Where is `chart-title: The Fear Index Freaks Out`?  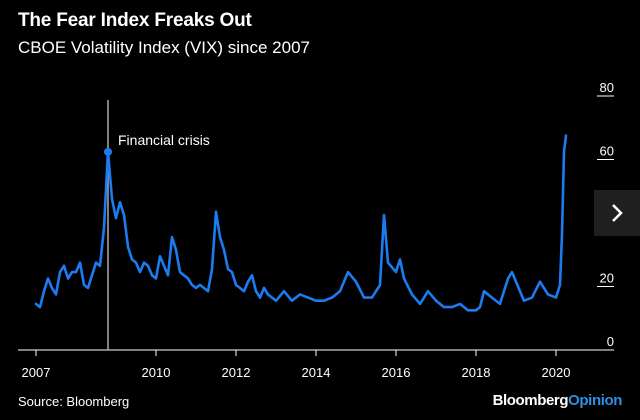
chart-title: The Fear Index Freaks Out is located at coordinates (135, 20).